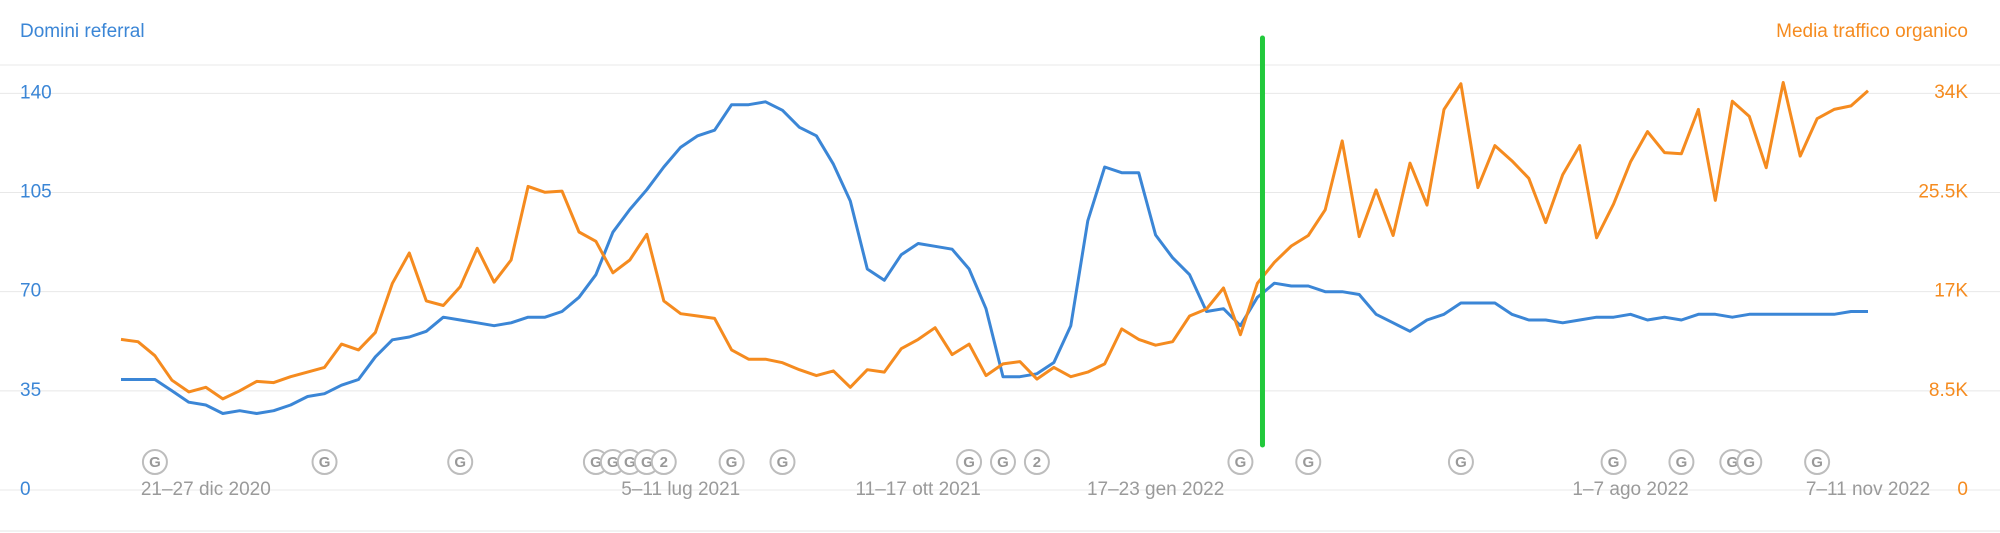  Describe the element at coordinates (36, 92) in the screenshot. I see `y-tick-label: 140` at that location.